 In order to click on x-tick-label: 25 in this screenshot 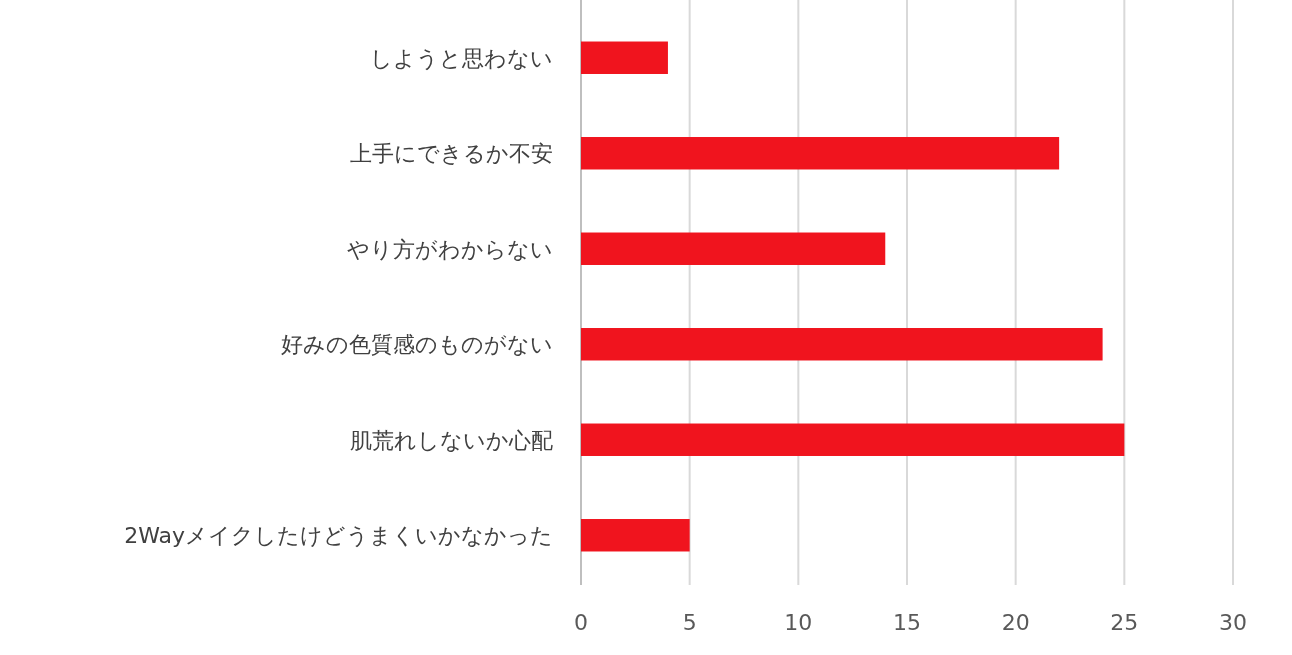, I will do `click(1124, 622)`.